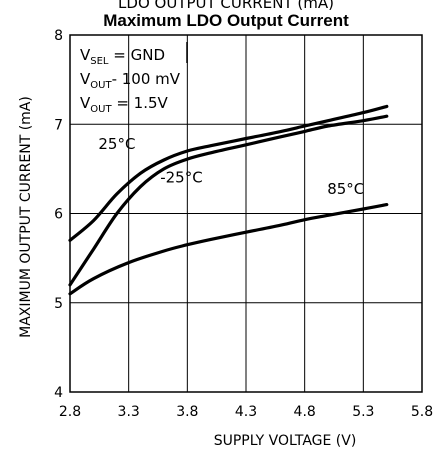 Image resolution: width=435 pixels, height=454 pixels. I want to click on series-label: -25°C, so click(181, 177).